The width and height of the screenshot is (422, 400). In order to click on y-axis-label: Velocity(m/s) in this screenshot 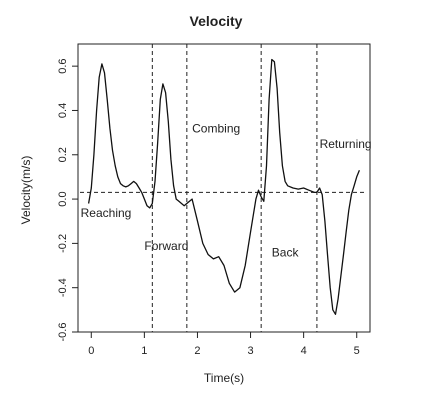, I will do `click(26, 190)`.